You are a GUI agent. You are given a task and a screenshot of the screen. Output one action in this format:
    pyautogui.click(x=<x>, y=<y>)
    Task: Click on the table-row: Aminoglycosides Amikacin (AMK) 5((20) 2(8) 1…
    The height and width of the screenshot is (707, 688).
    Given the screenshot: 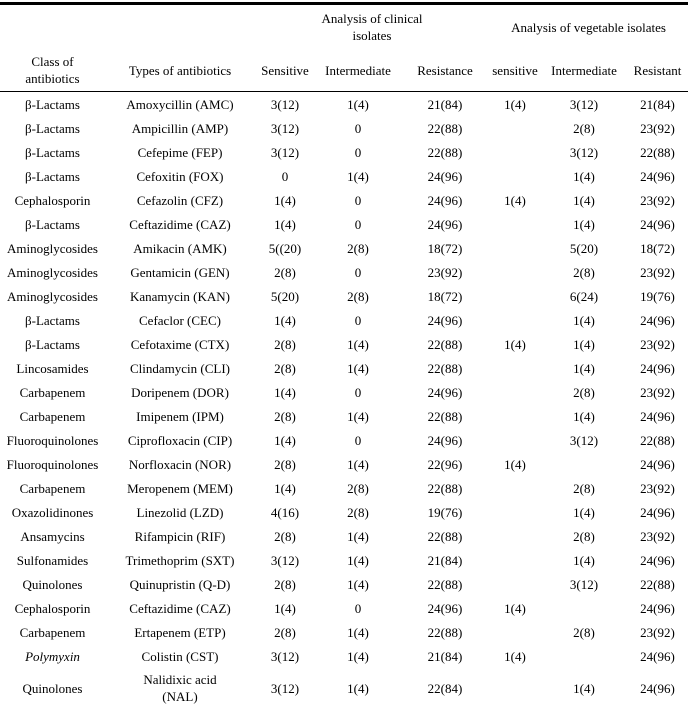 What is the action you would take?
    pyautogui.click(x=344, y=248)
    